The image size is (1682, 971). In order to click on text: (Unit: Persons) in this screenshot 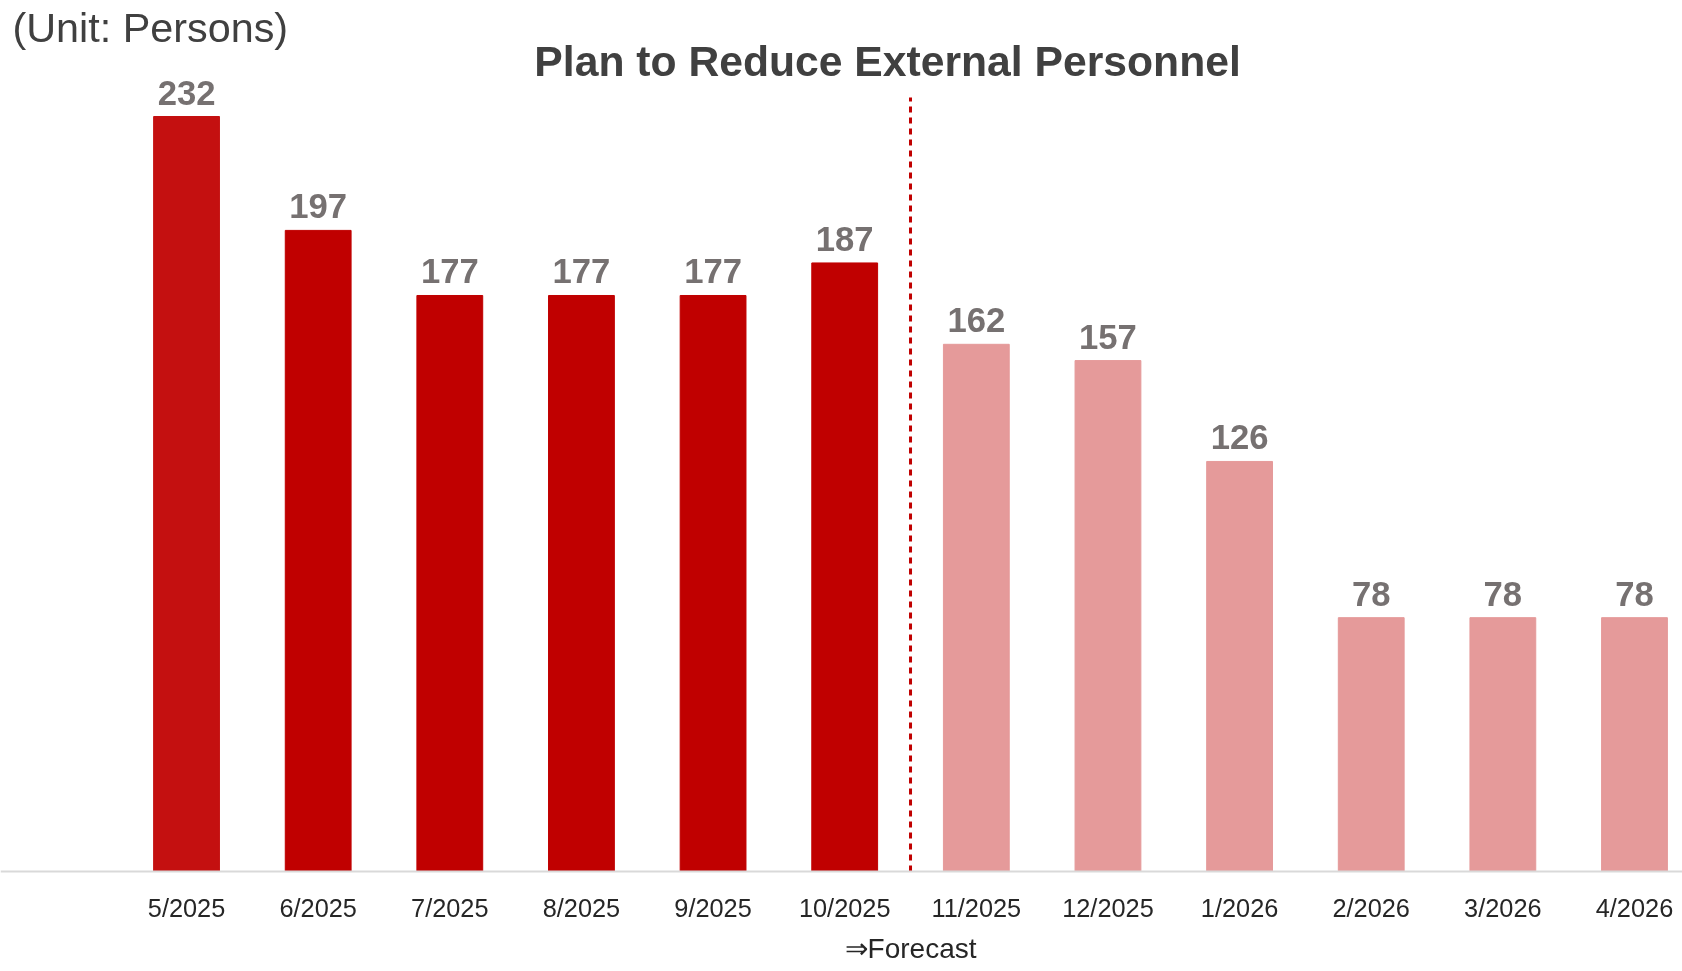, I will do `click(150, 27)`.